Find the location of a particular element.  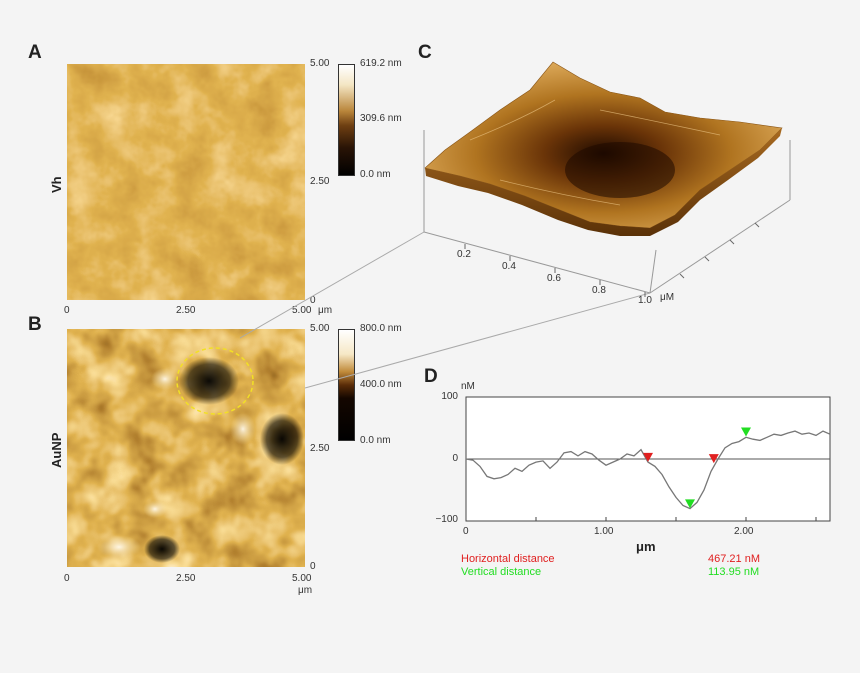

vertical-distance-value: 113.95 nM is located at coordinates (734, 572).